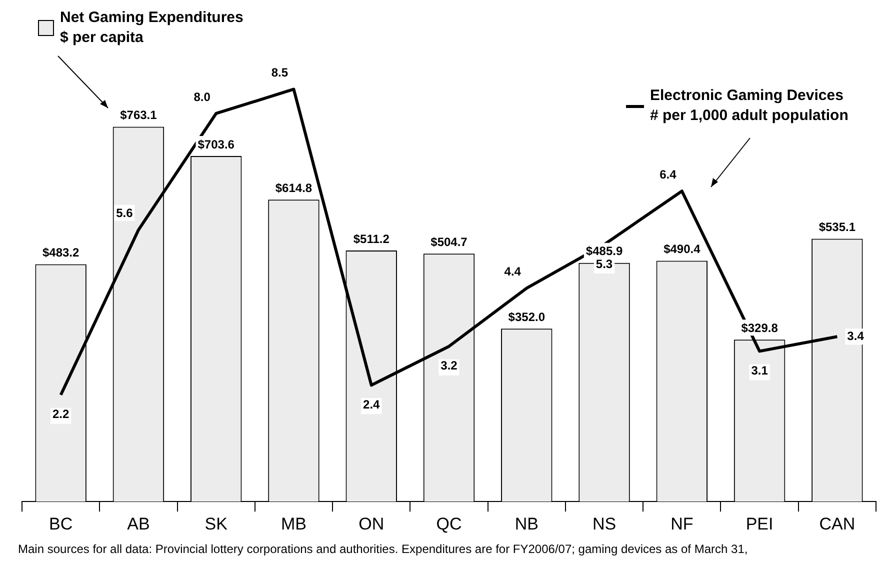 This screenshot has height=569, width=893. Describe the element at coordinates (759, 371) in the screenshot. I see `data-label: 3.1` at that location.